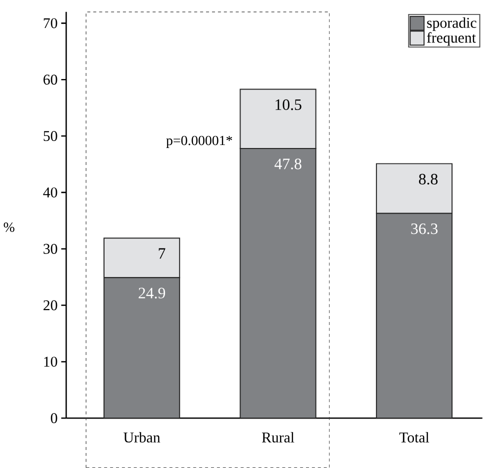  I want to click on data-label: 47.8, so click(288, 164).